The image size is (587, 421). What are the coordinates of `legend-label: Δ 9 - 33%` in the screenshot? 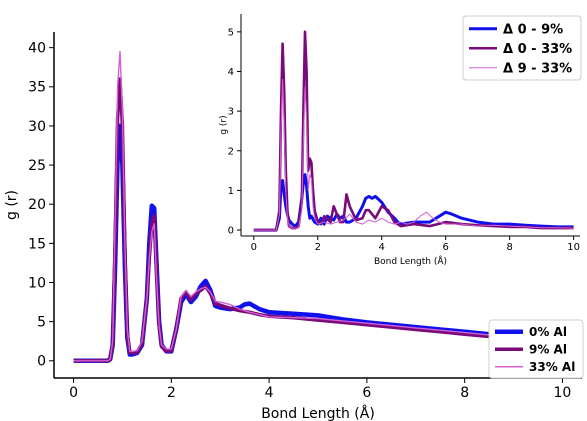 It's located at (537, 68).